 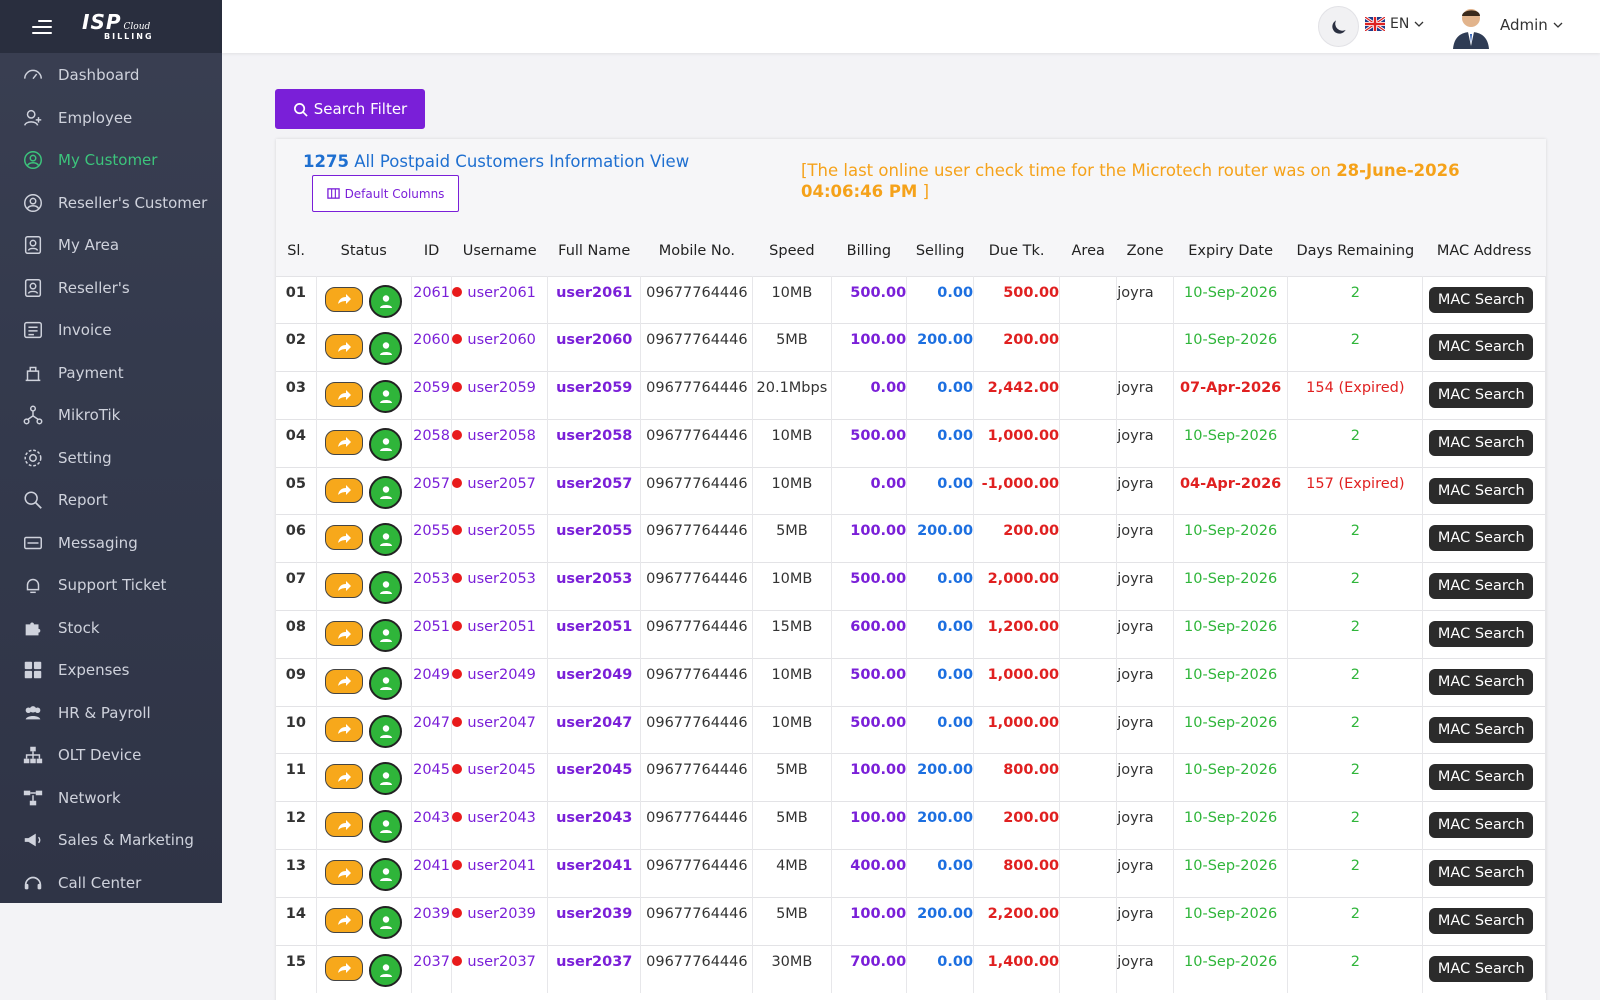 What do you see at coordinates (431, 250) in the screenshot?
I see `column-header: ID` at bounding box center [431, 250].